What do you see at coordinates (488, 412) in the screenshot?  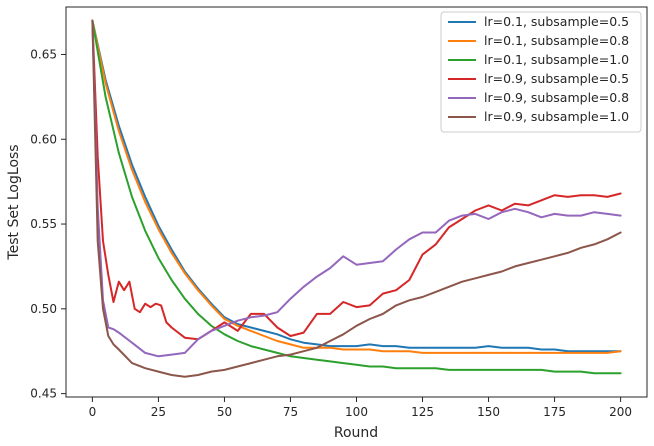 I see `x-tick-label: 150` at bounding box center [488, 412].